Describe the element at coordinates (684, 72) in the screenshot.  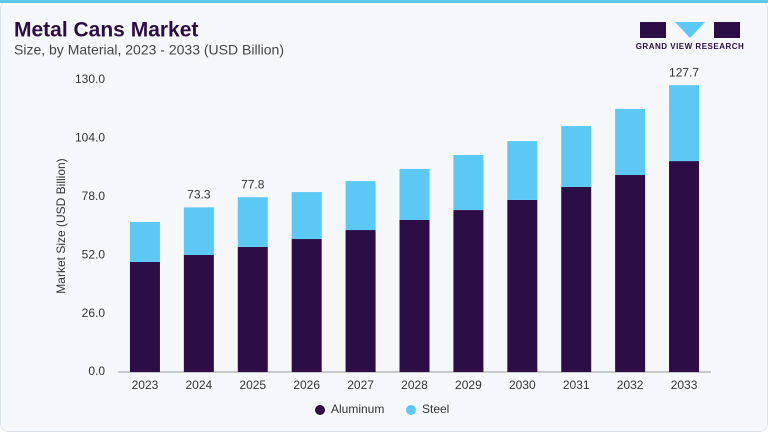
I see `total-label: 127.7` at that location.